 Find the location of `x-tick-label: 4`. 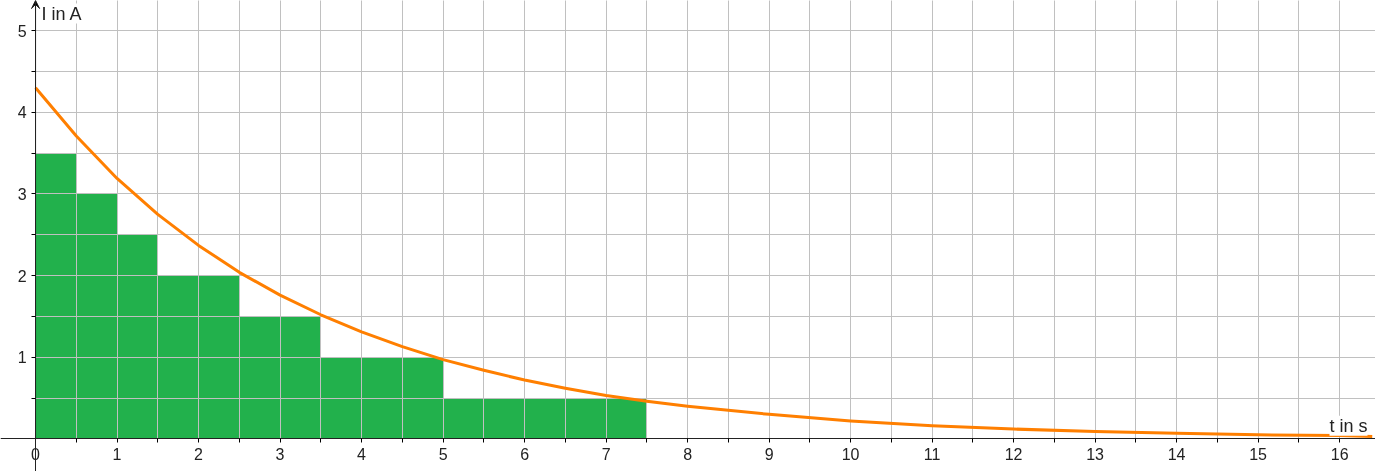

x-tick-label: 4 is located at coordinates (362, 454).